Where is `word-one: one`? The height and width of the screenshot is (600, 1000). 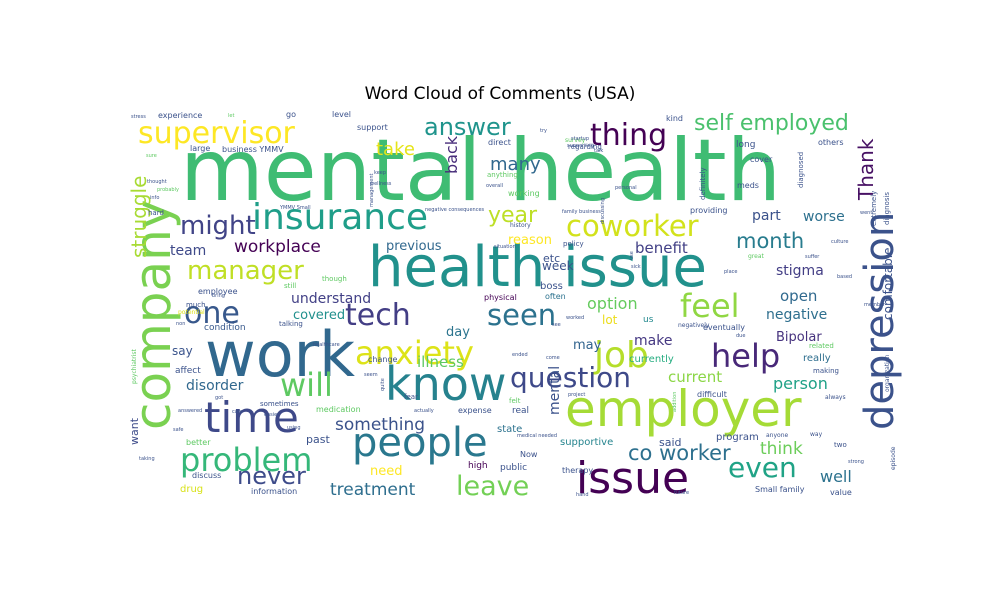 word-one: one is located at coordinates (212, 313).